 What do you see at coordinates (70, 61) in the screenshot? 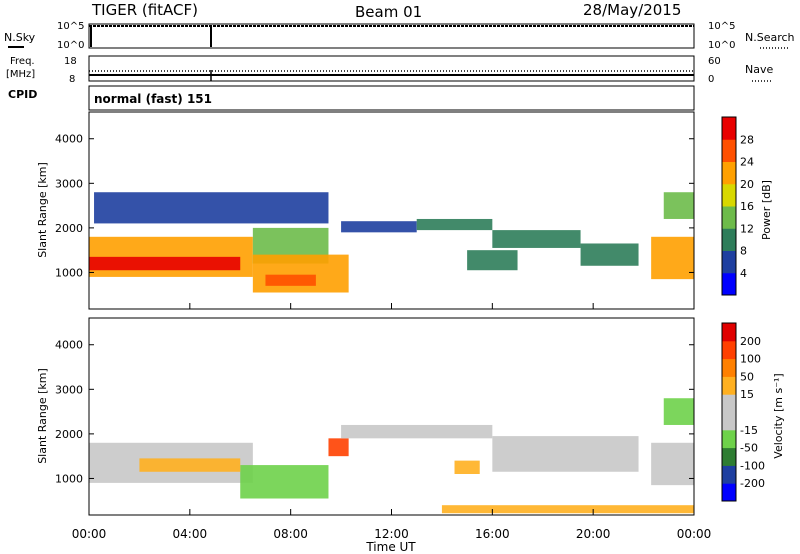
I see `freq-tick-high: 18` at bounding box center [70, 61].